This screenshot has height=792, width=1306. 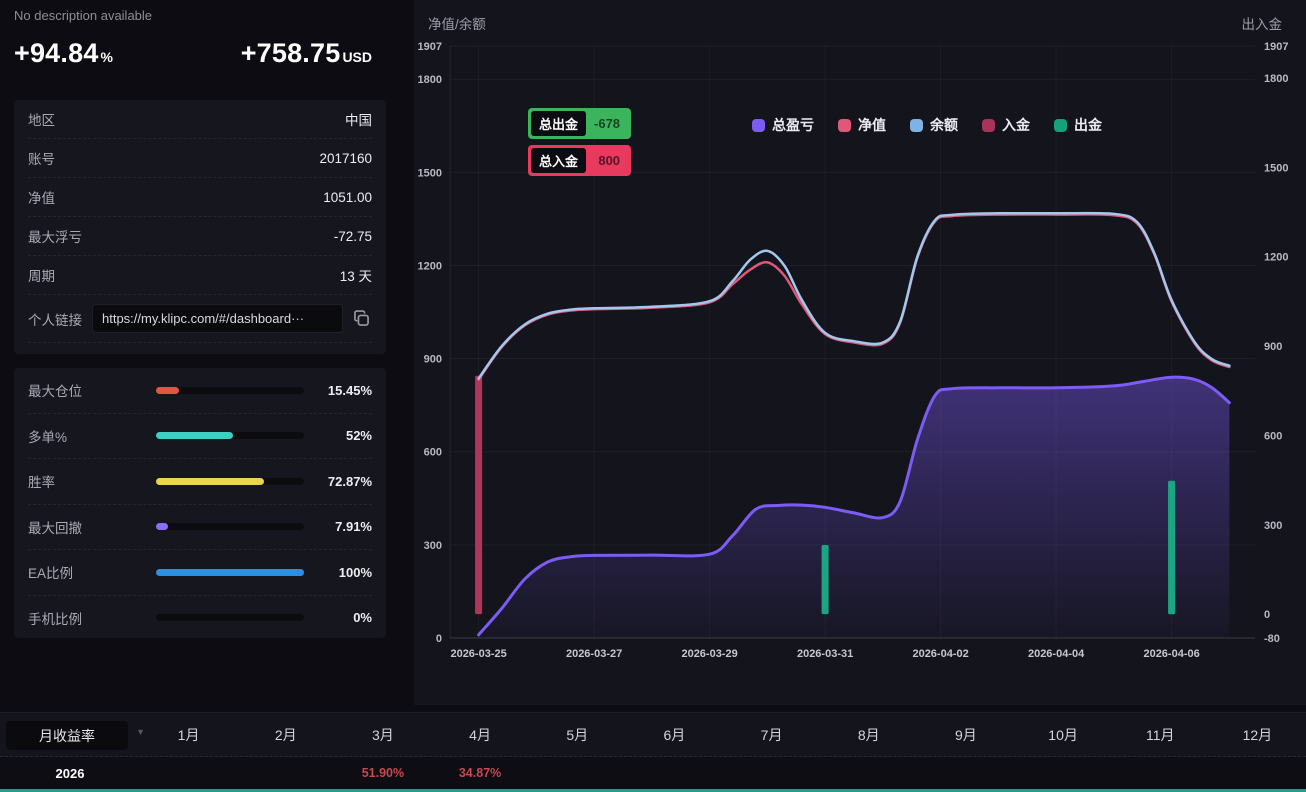 I want to click on stat-row: 多单% 52%, so click(x=200, y=436).